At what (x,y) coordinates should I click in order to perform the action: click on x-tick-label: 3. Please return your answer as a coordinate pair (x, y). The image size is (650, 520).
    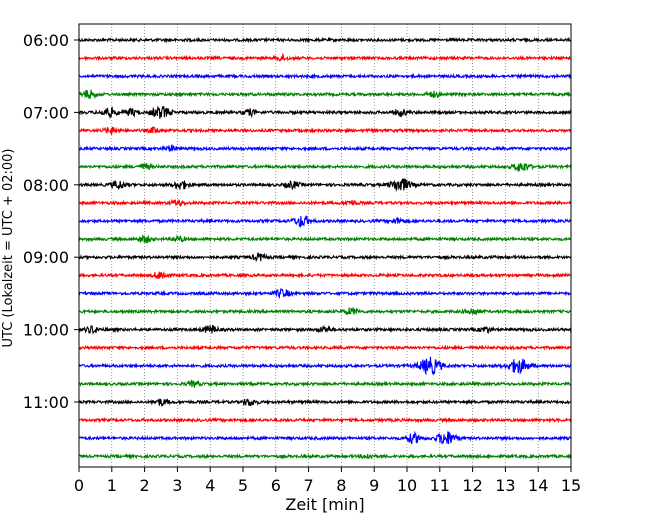
    Looking at the image, I should click on (177, 485).